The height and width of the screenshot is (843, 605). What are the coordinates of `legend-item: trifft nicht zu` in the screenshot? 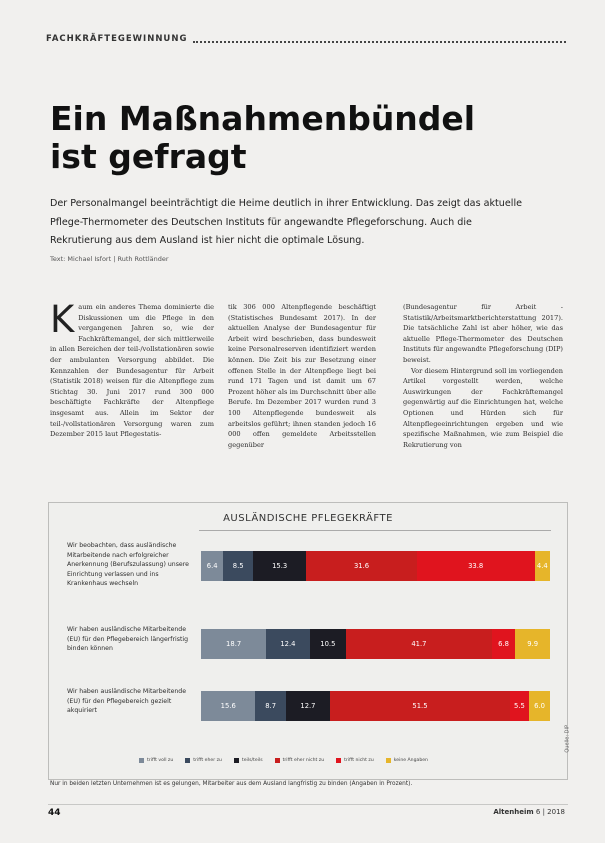 It's located at (355, 760).